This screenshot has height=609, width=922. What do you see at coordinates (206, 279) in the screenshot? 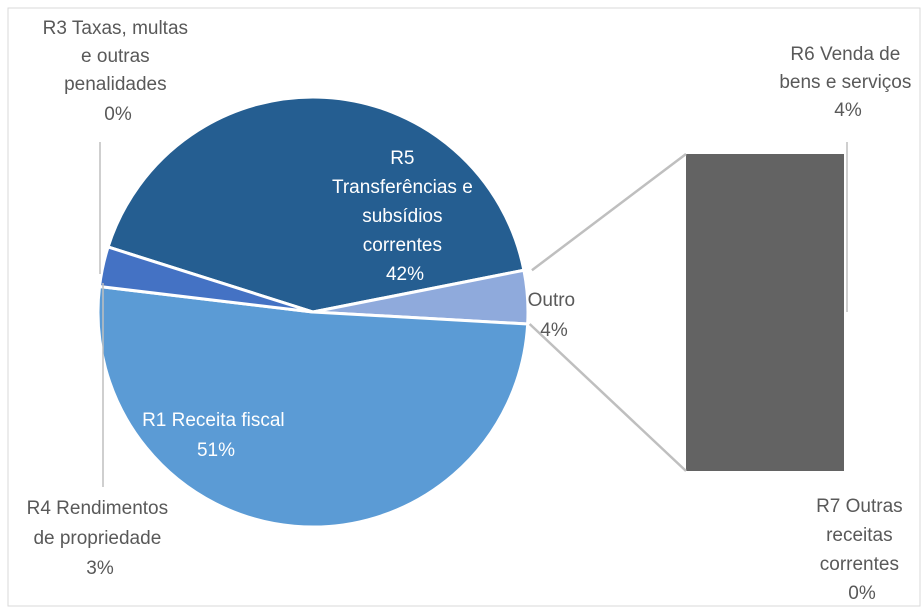
I see `slice-r4-rendimentos` at bounding box center [206, 279].